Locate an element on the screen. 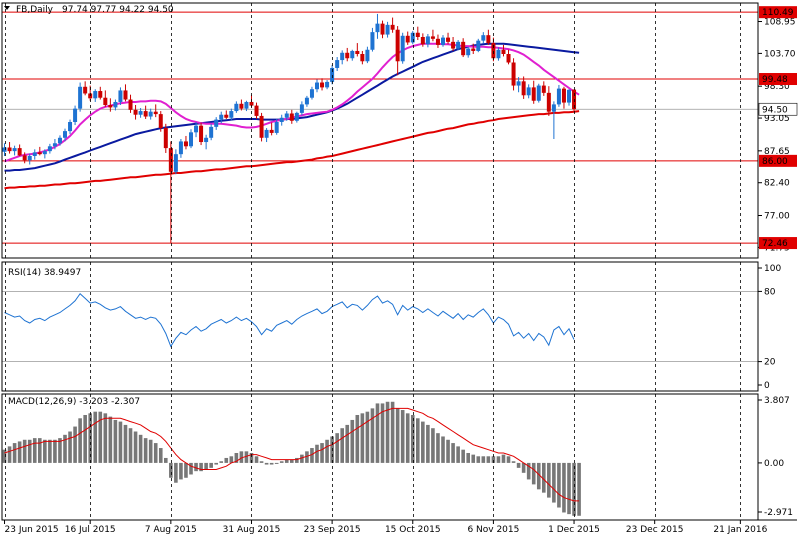  macd-tick-label: 0.00 is located at coordinates (774, 464).